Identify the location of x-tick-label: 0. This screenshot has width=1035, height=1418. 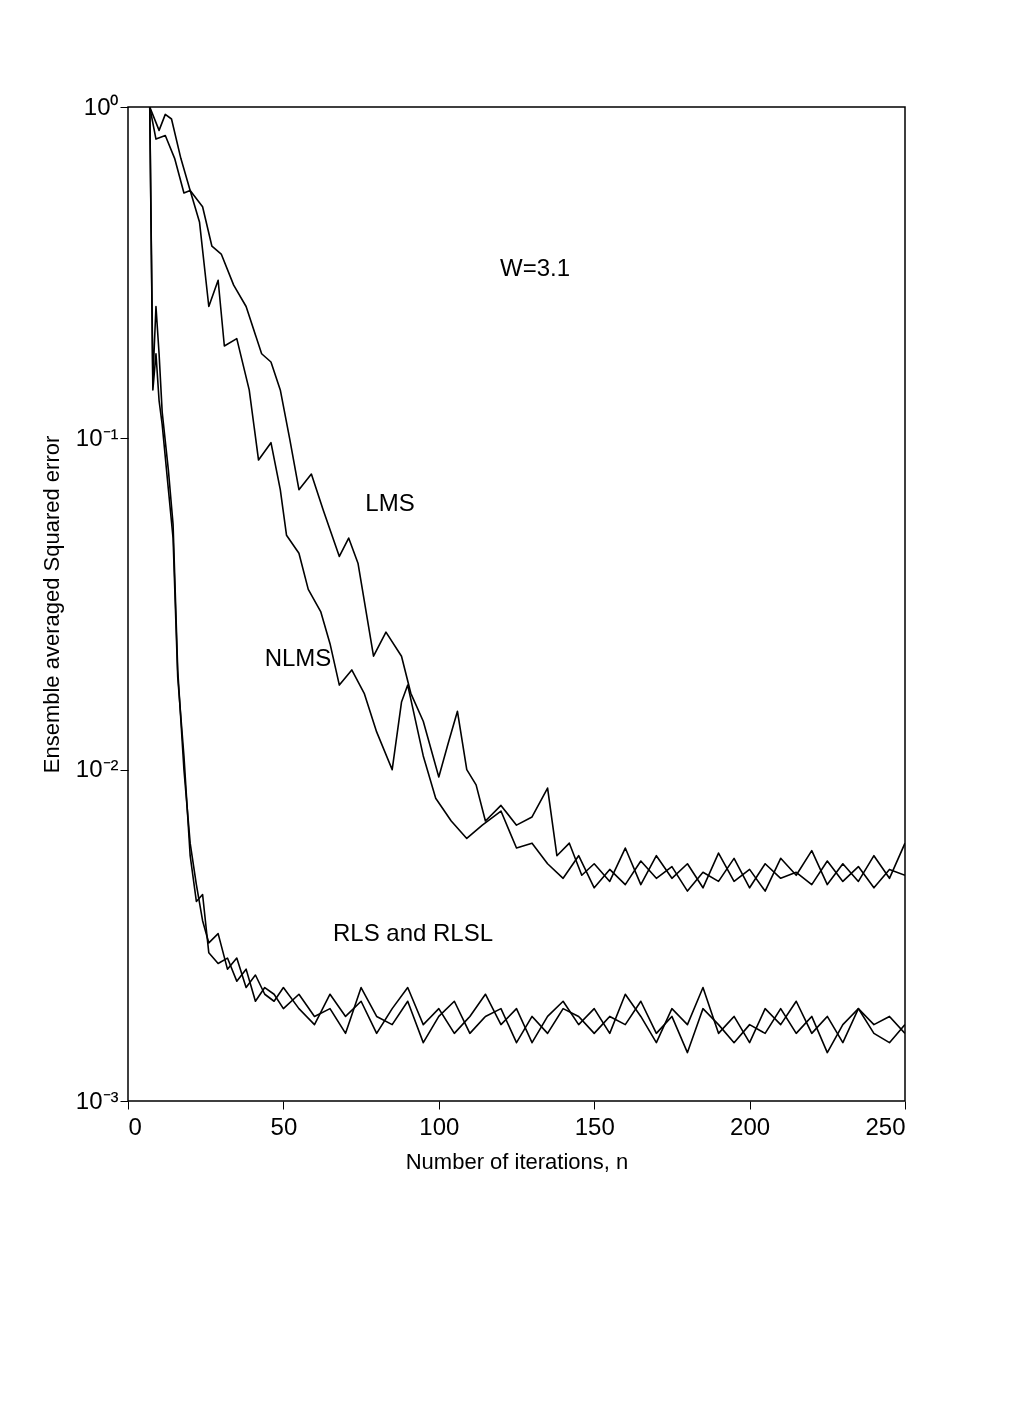
(135, 1126).